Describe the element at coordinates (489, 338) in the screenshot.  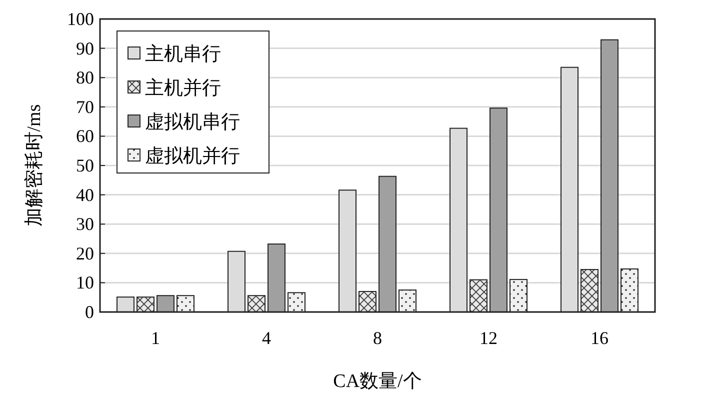
I see `x-tick-label: 12` at that location.